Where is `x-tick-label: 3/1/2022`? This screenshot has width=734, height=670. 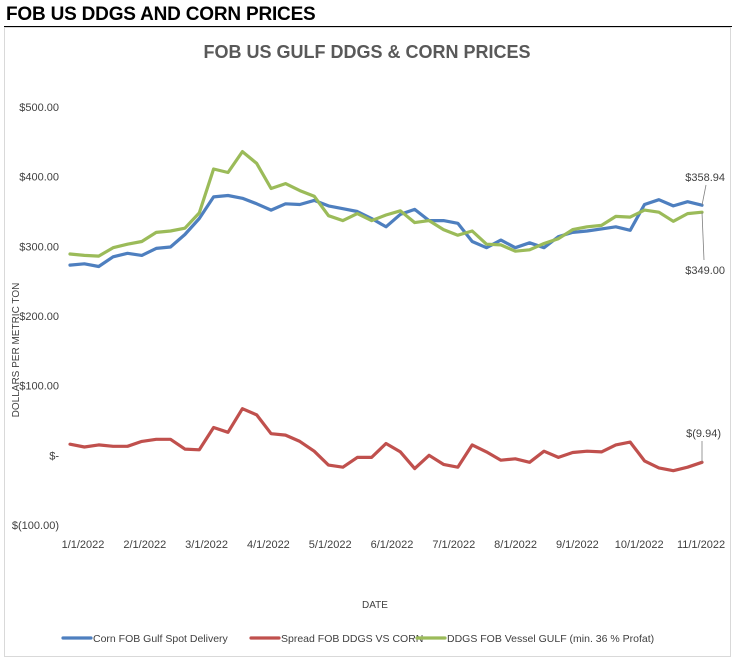
x-tick-label: 3/1/2022 is located at coordinates (206, 545).